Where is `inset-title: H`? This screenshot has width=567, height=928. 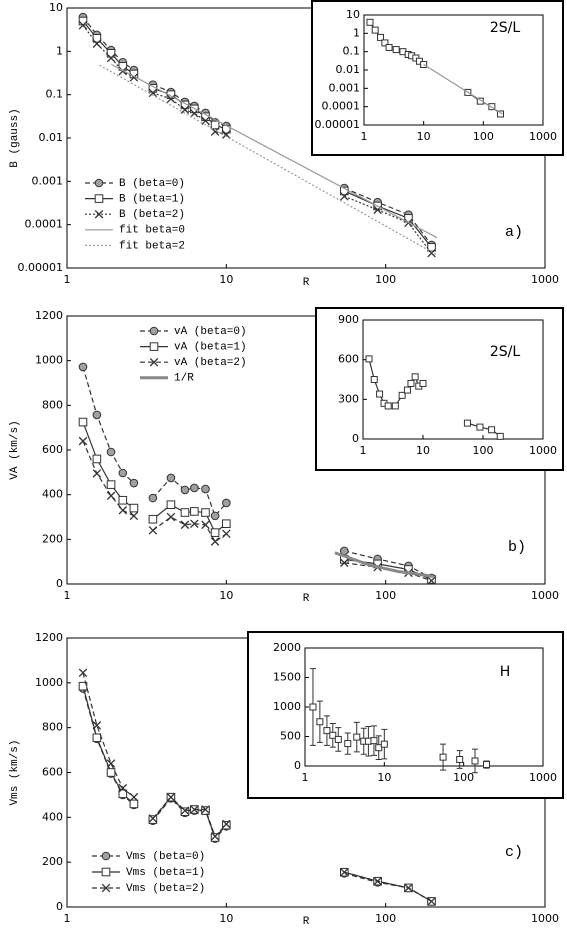 inset-title: H is located at coordinates (505, 672).